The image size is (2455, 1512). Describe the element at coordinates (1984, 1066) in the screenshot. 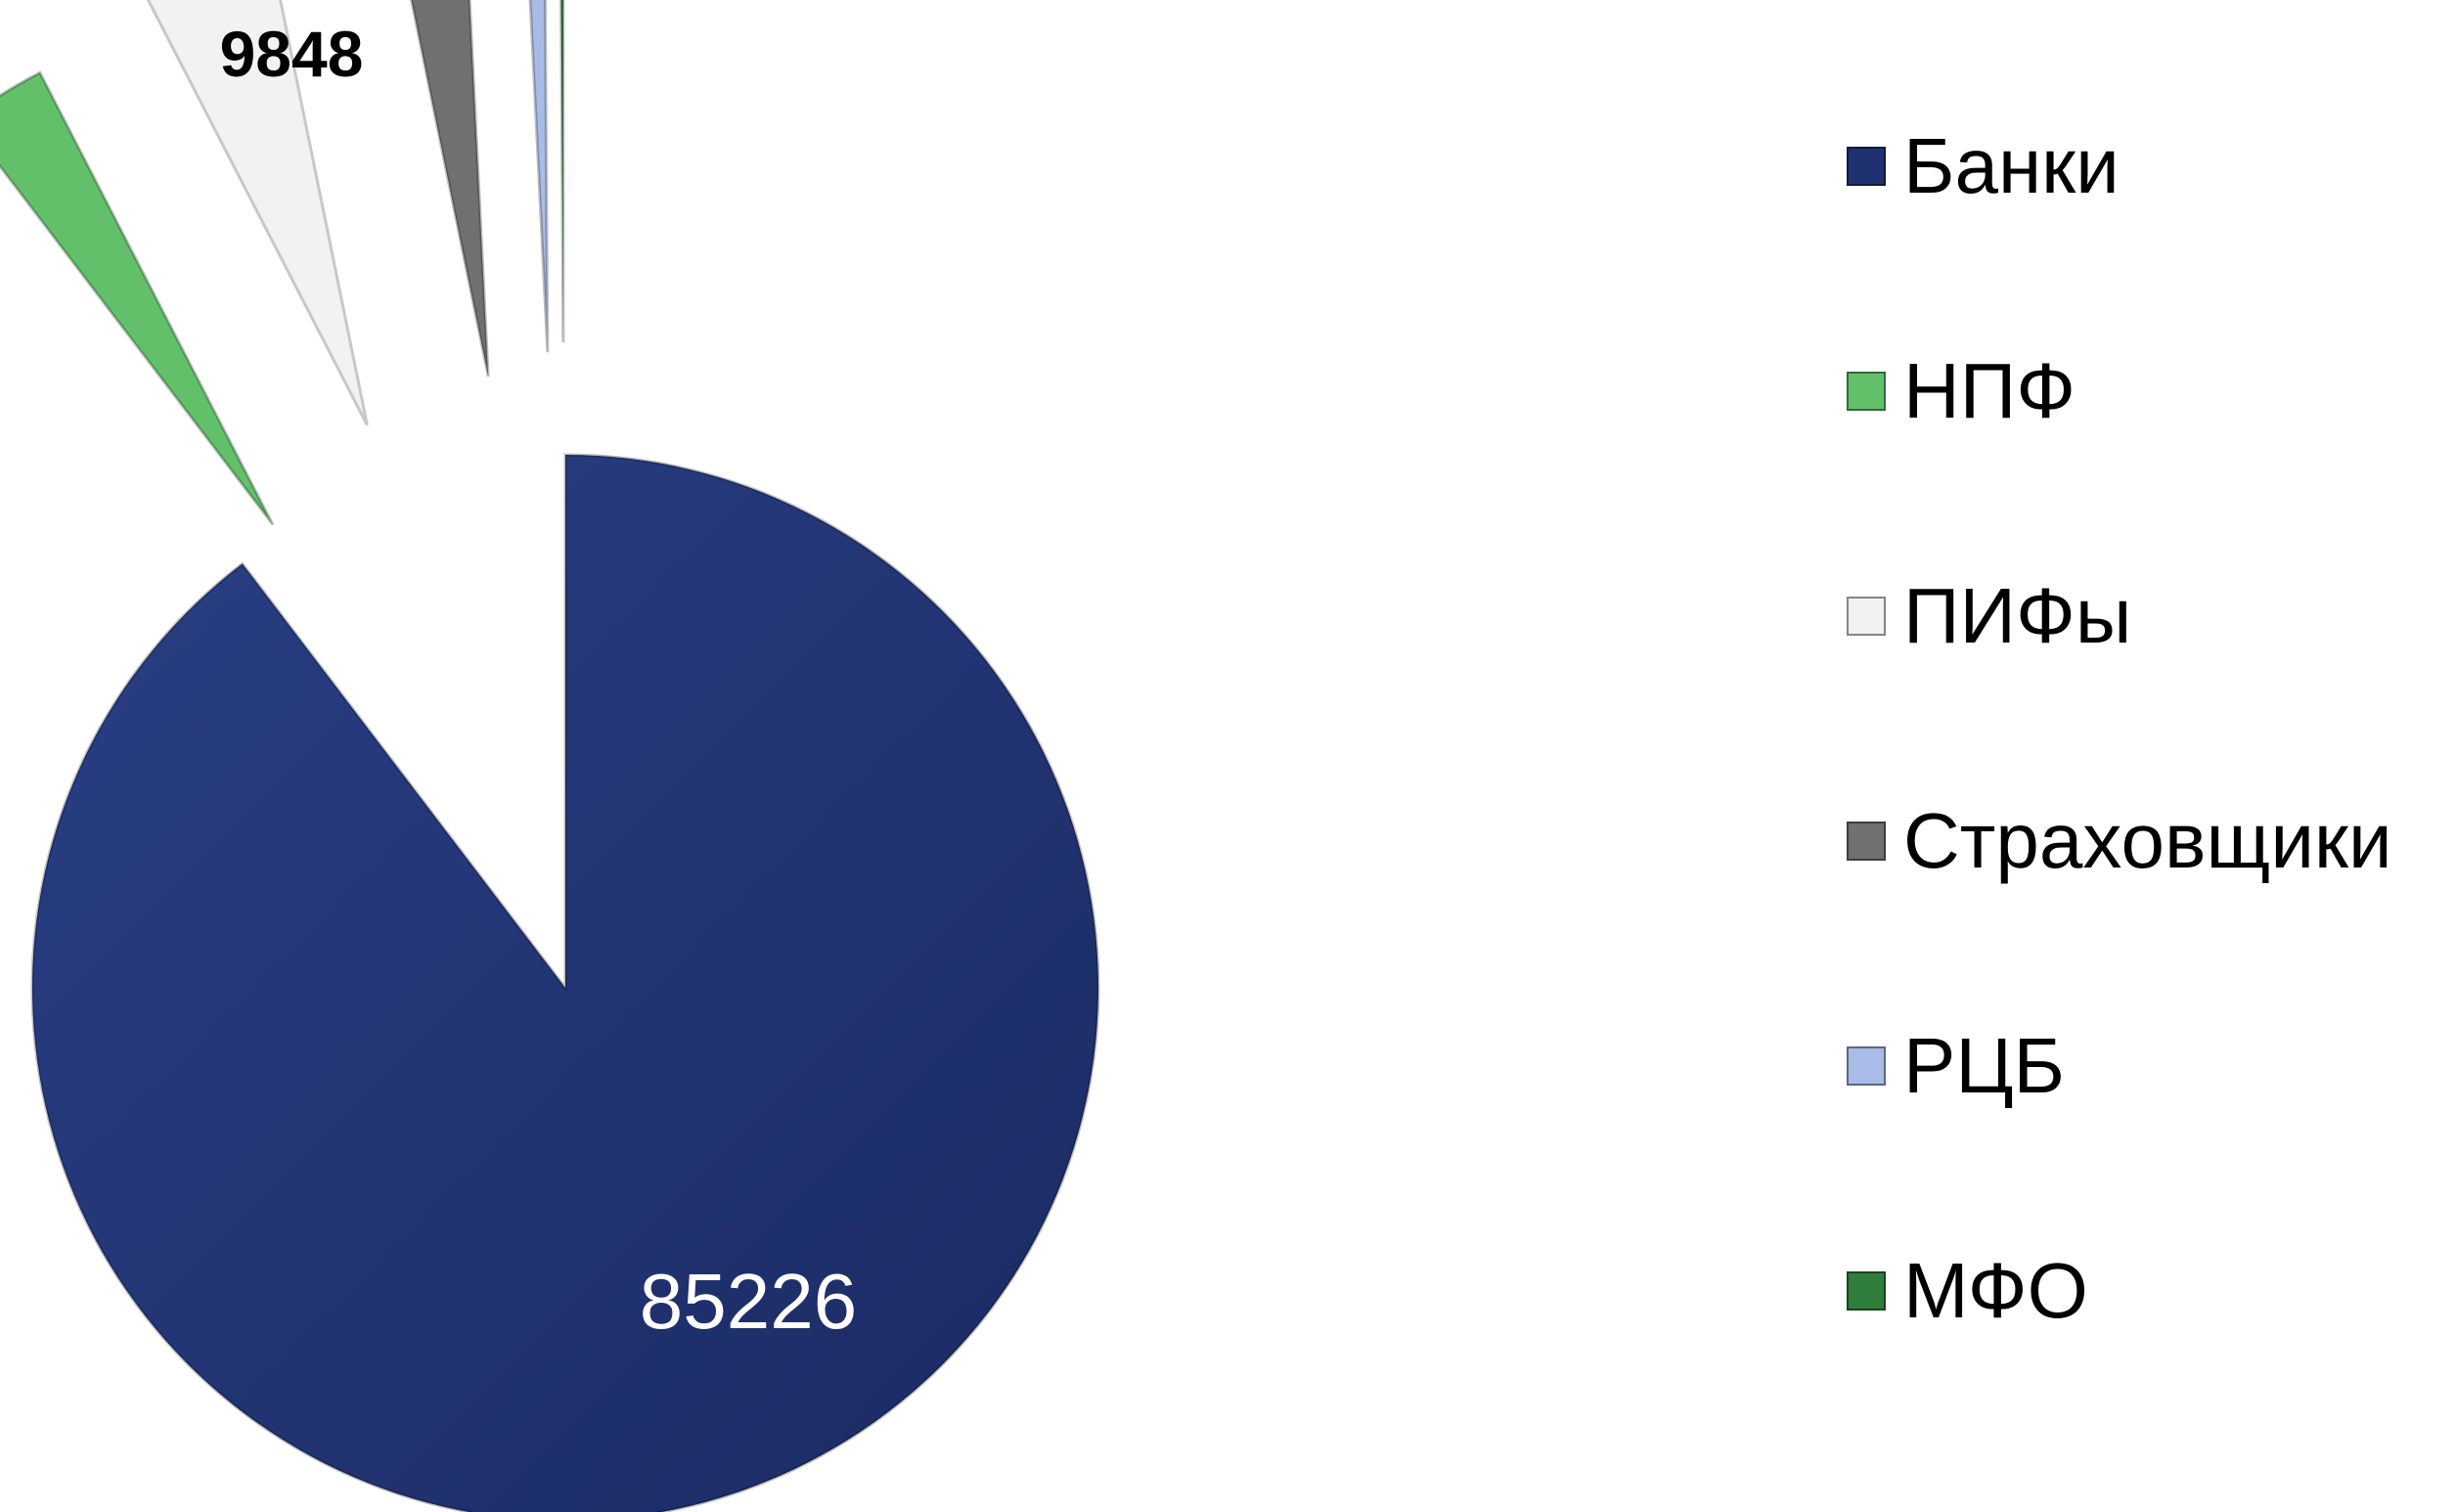

I see `legend-label-rcb: РЦБ` at that location.